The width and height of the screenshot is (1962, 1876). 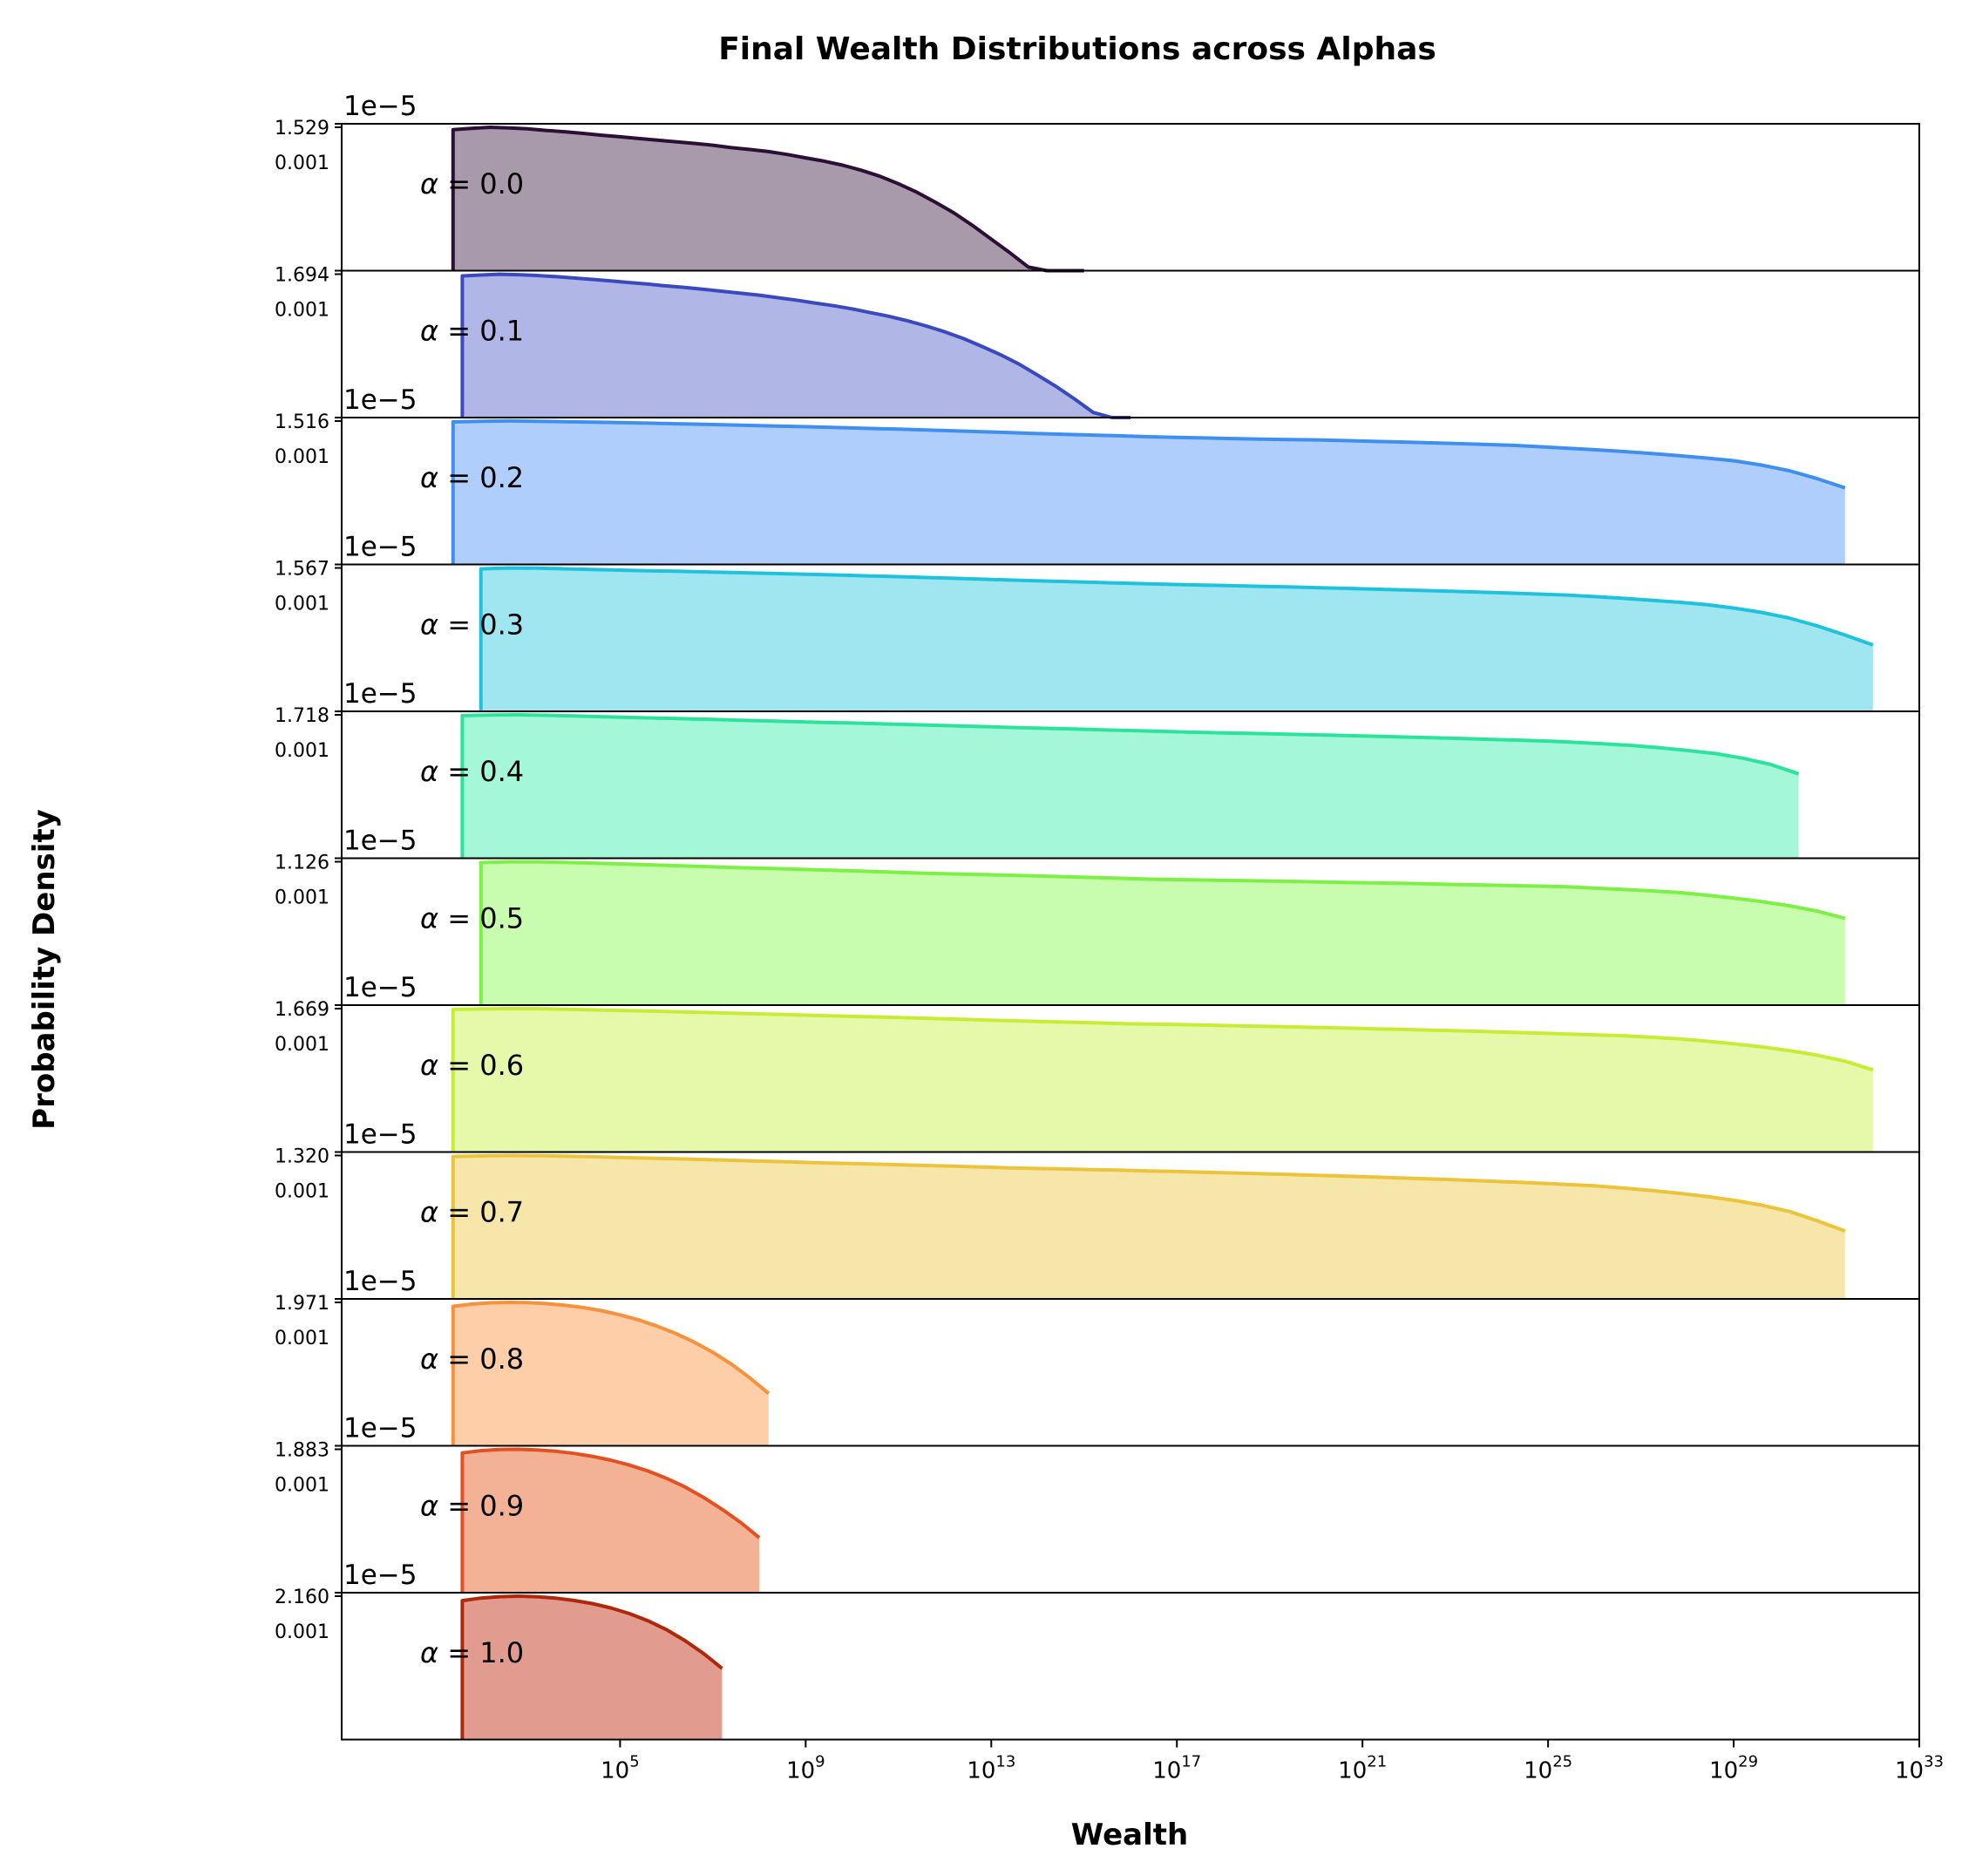 I want to click on ytick-label-top: 1.529, so click(x=302, y=128).